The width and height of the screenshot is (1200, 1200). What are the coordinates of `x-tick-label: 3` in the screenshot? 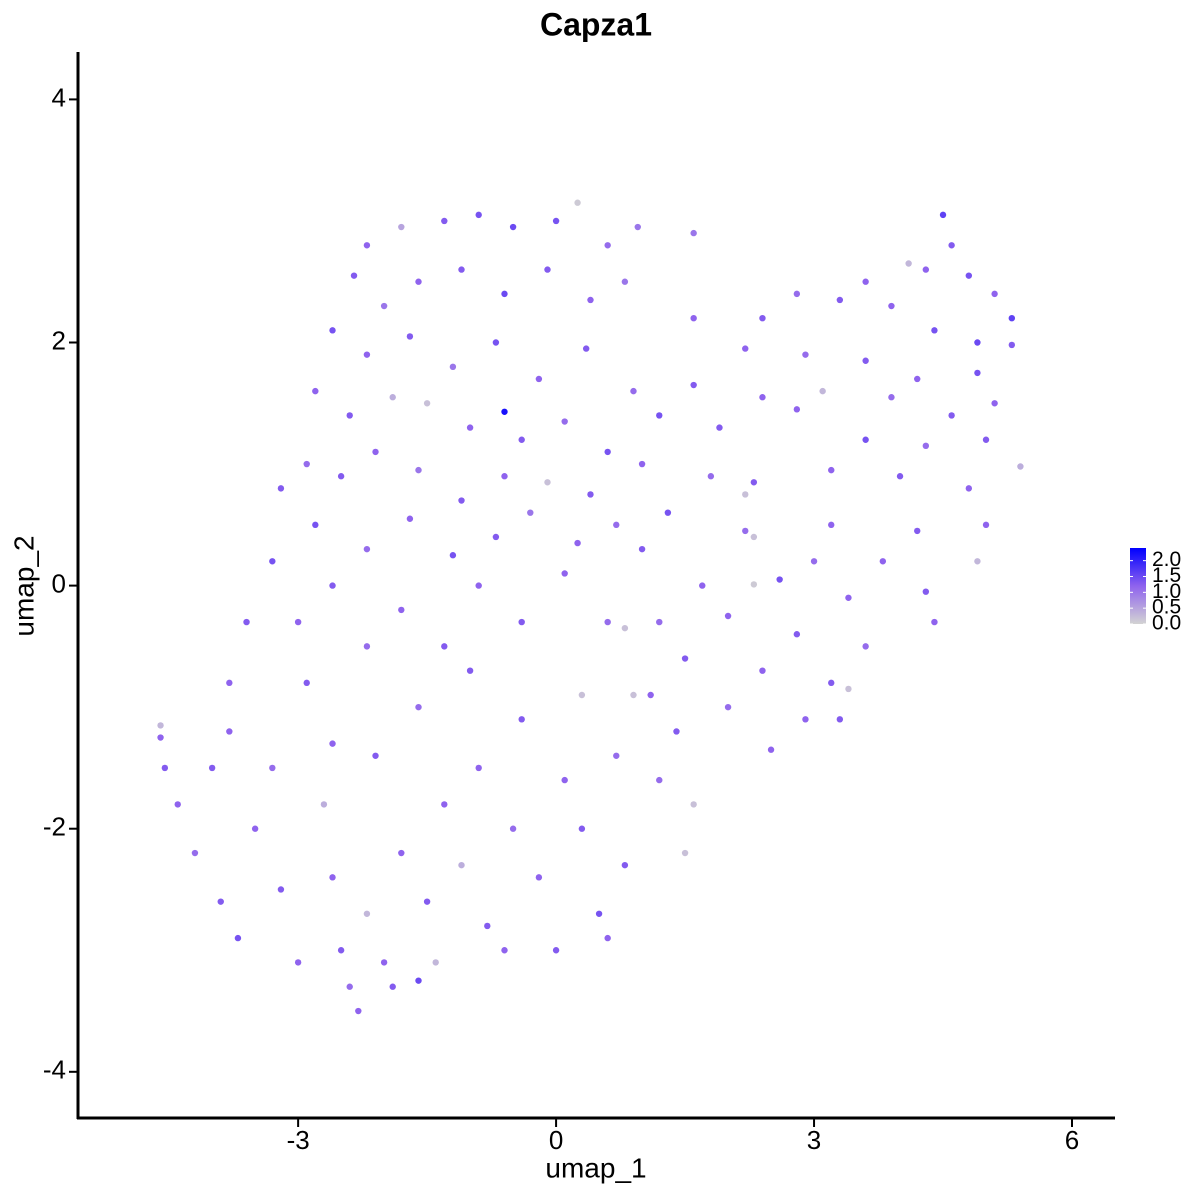 It's located at (814, 1140).